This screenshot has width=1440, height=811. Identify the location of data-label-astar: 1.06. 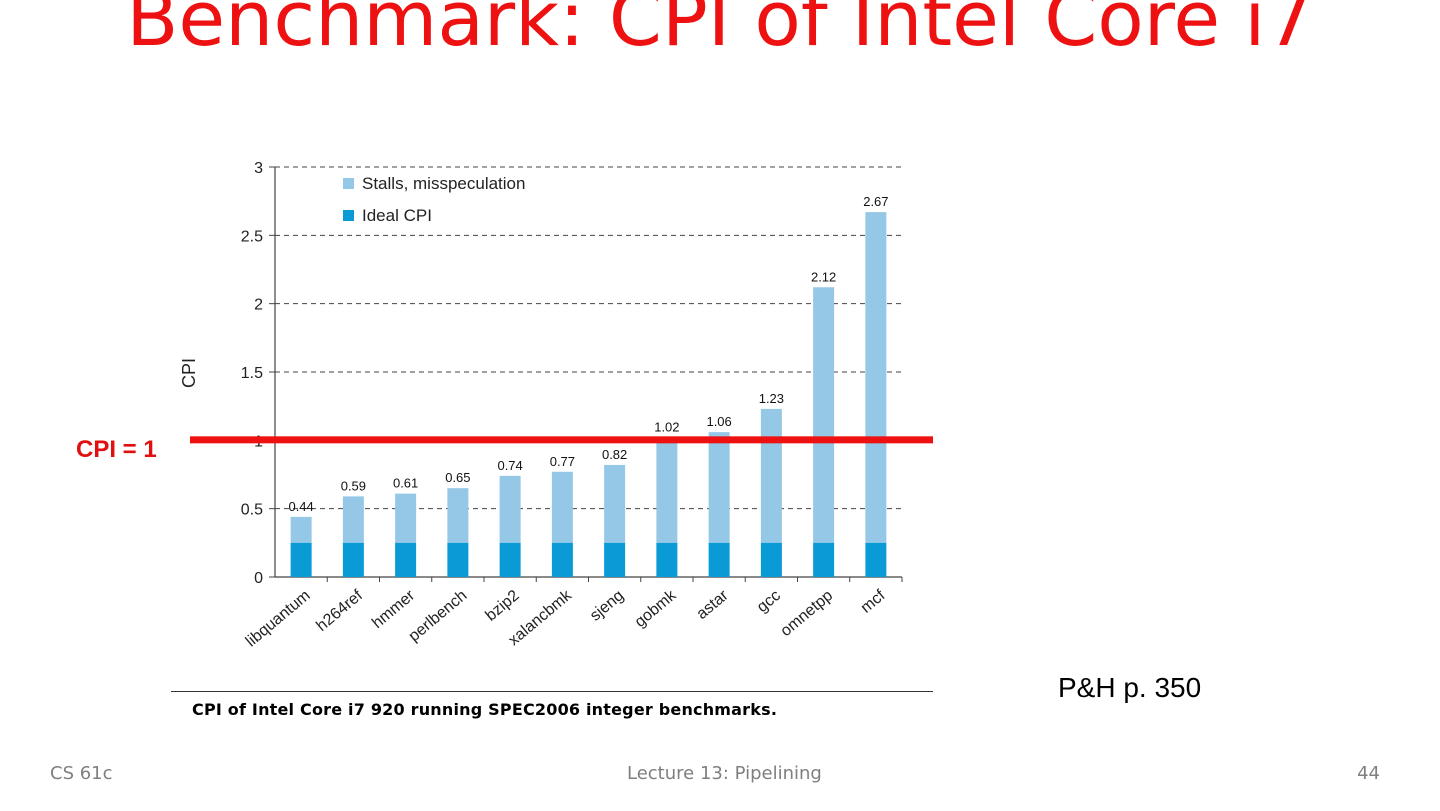
(718, 421).